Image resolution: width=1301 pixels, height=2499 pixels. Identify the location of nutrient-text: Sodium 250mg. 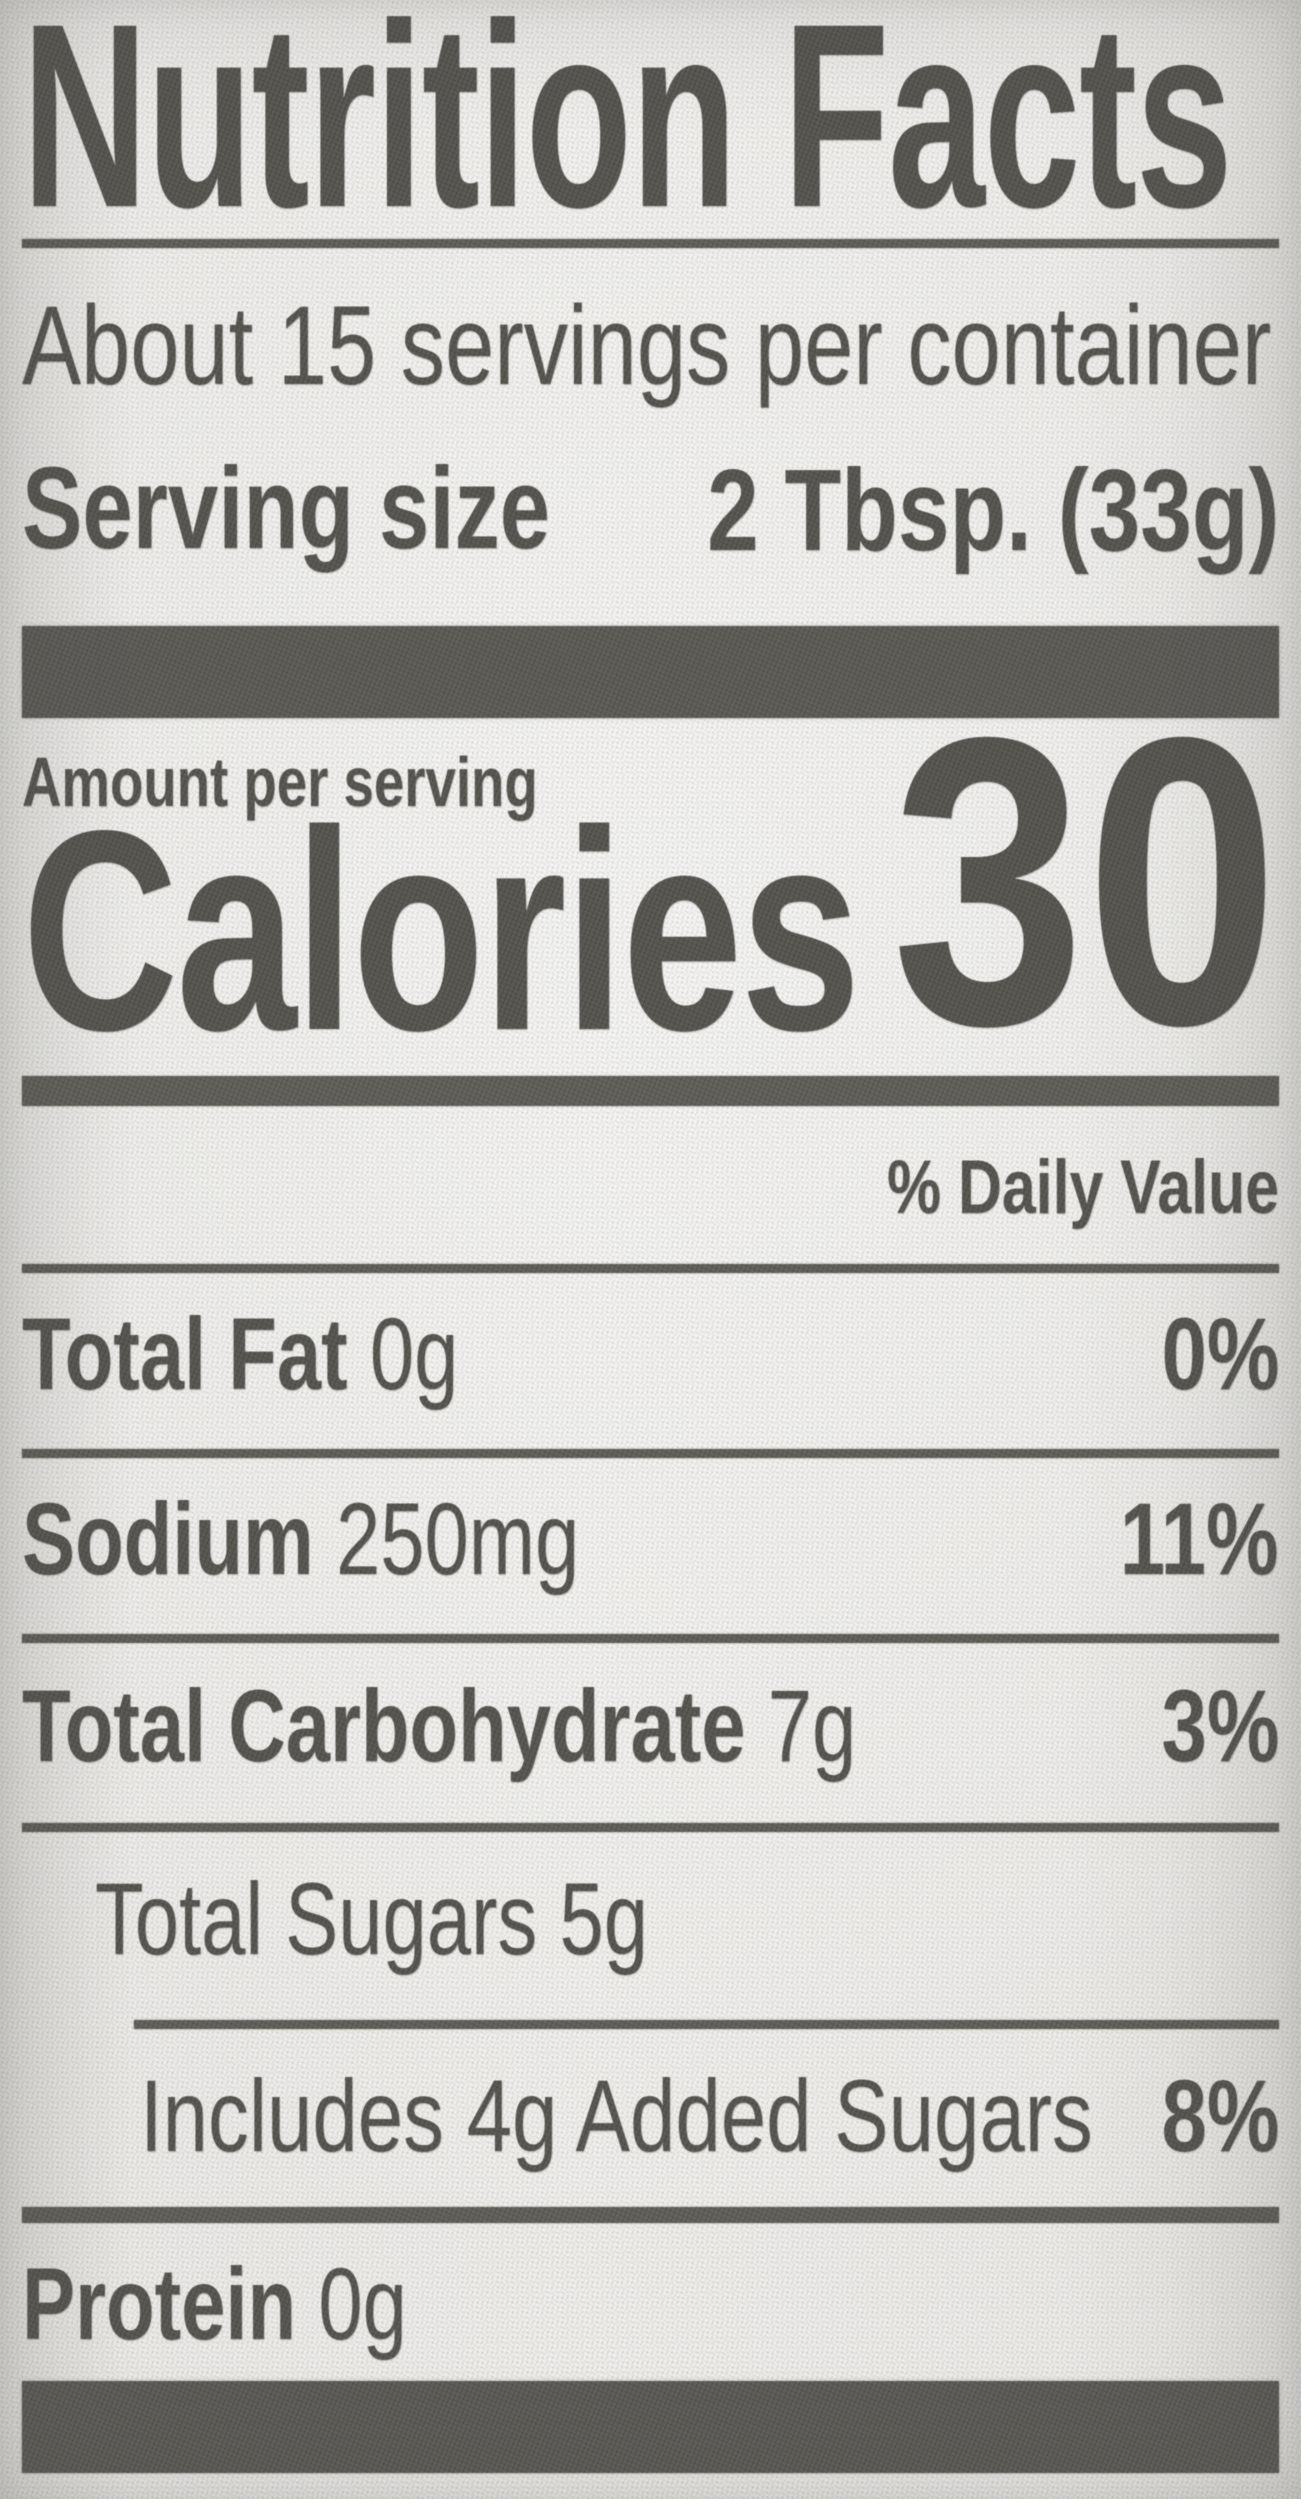
(300, 1539).